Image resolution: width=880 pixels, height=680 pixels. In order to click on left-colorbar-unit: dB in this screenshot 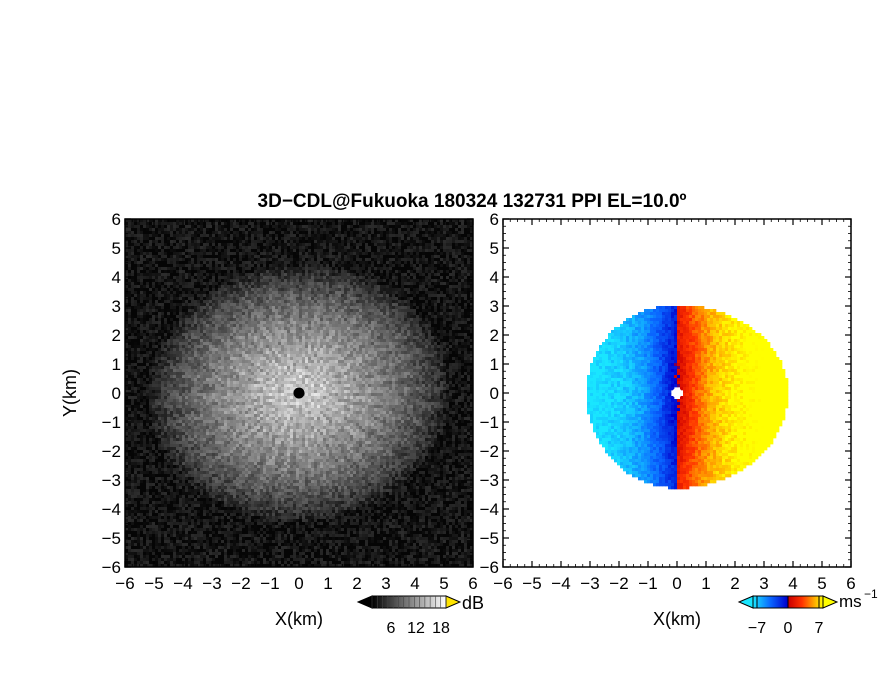, I will do `click(473, 603)`.